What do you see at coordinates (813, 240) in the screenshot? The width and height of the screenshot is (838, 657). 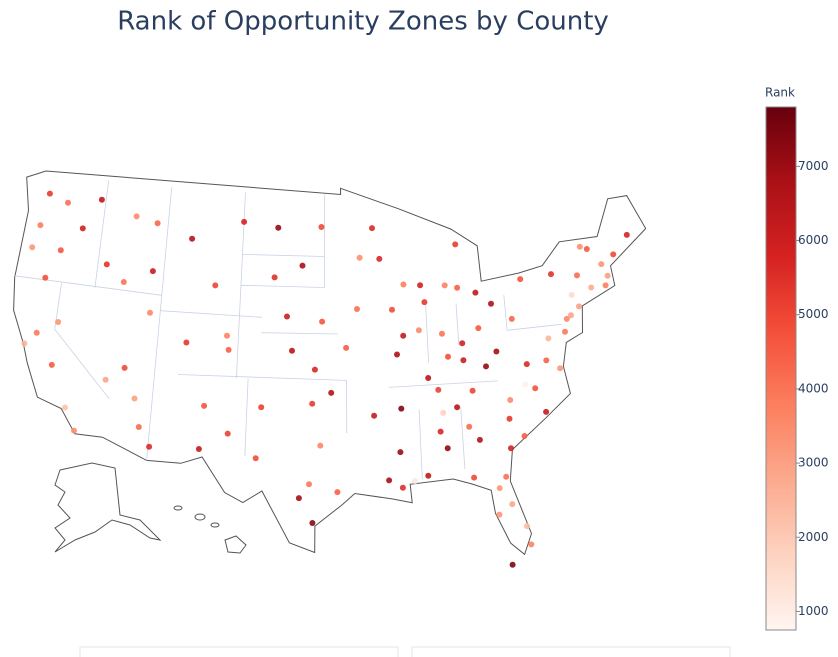 I see `colorbar-tick-label: 6000` at bounding box center [813, 240].